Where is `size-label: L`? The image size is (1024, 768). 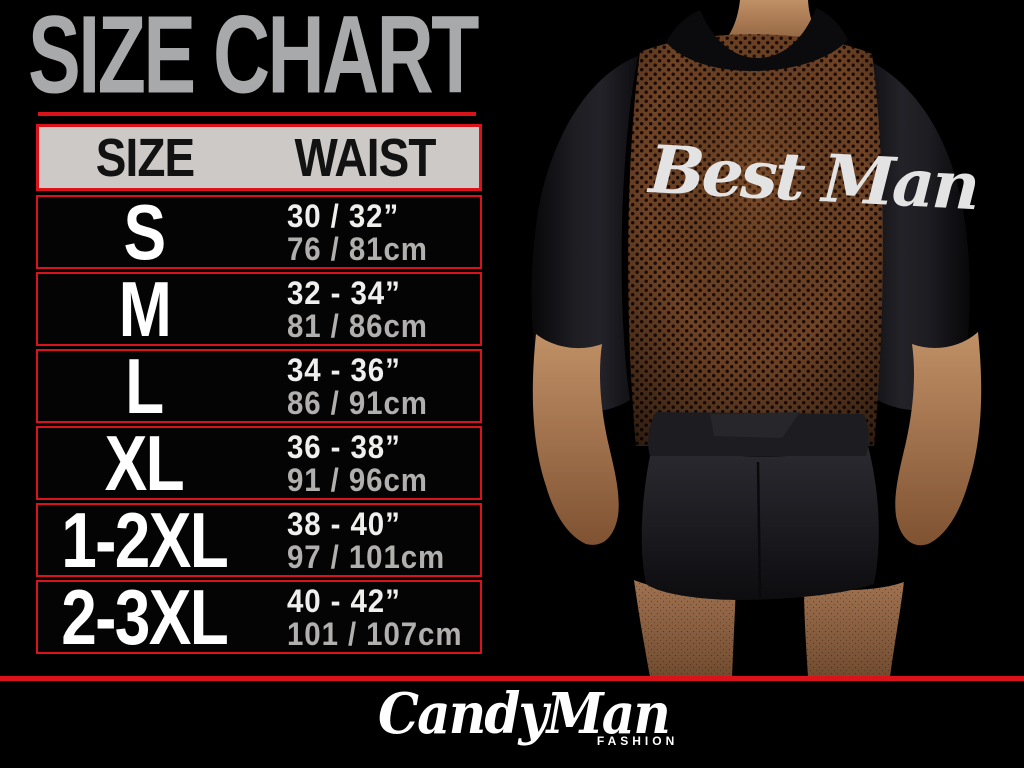 size-label: L is located at coordinates (144, 386).